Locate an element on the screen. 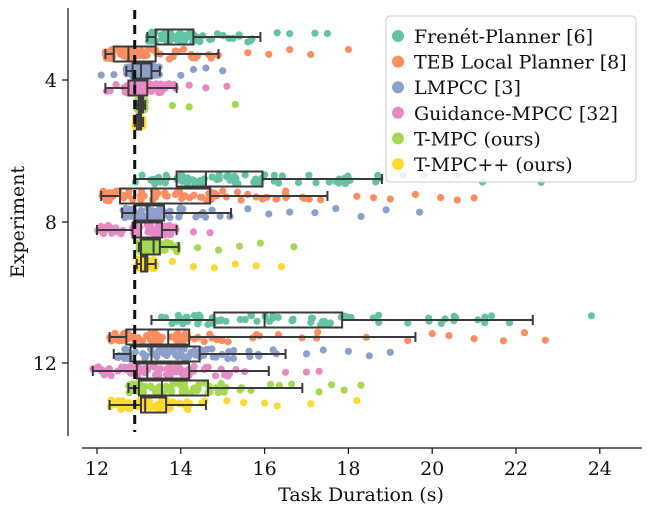 The image size is (652, 516). x-tick-label: 12 is located at coordinates (97, 469).